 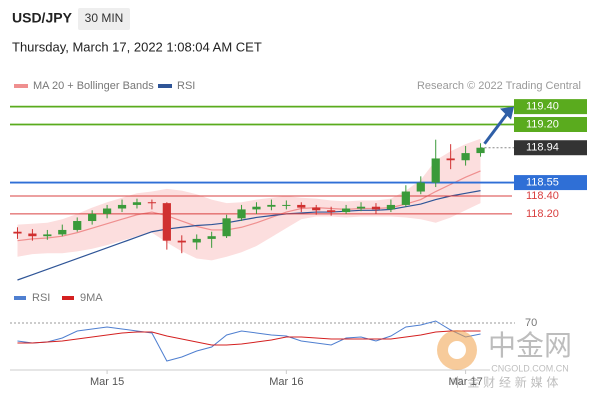 What do you see at coordinates (286, 382) in the screenshot?
I see `x-tick-label: Mar 16` at bounding box center [286, 382].